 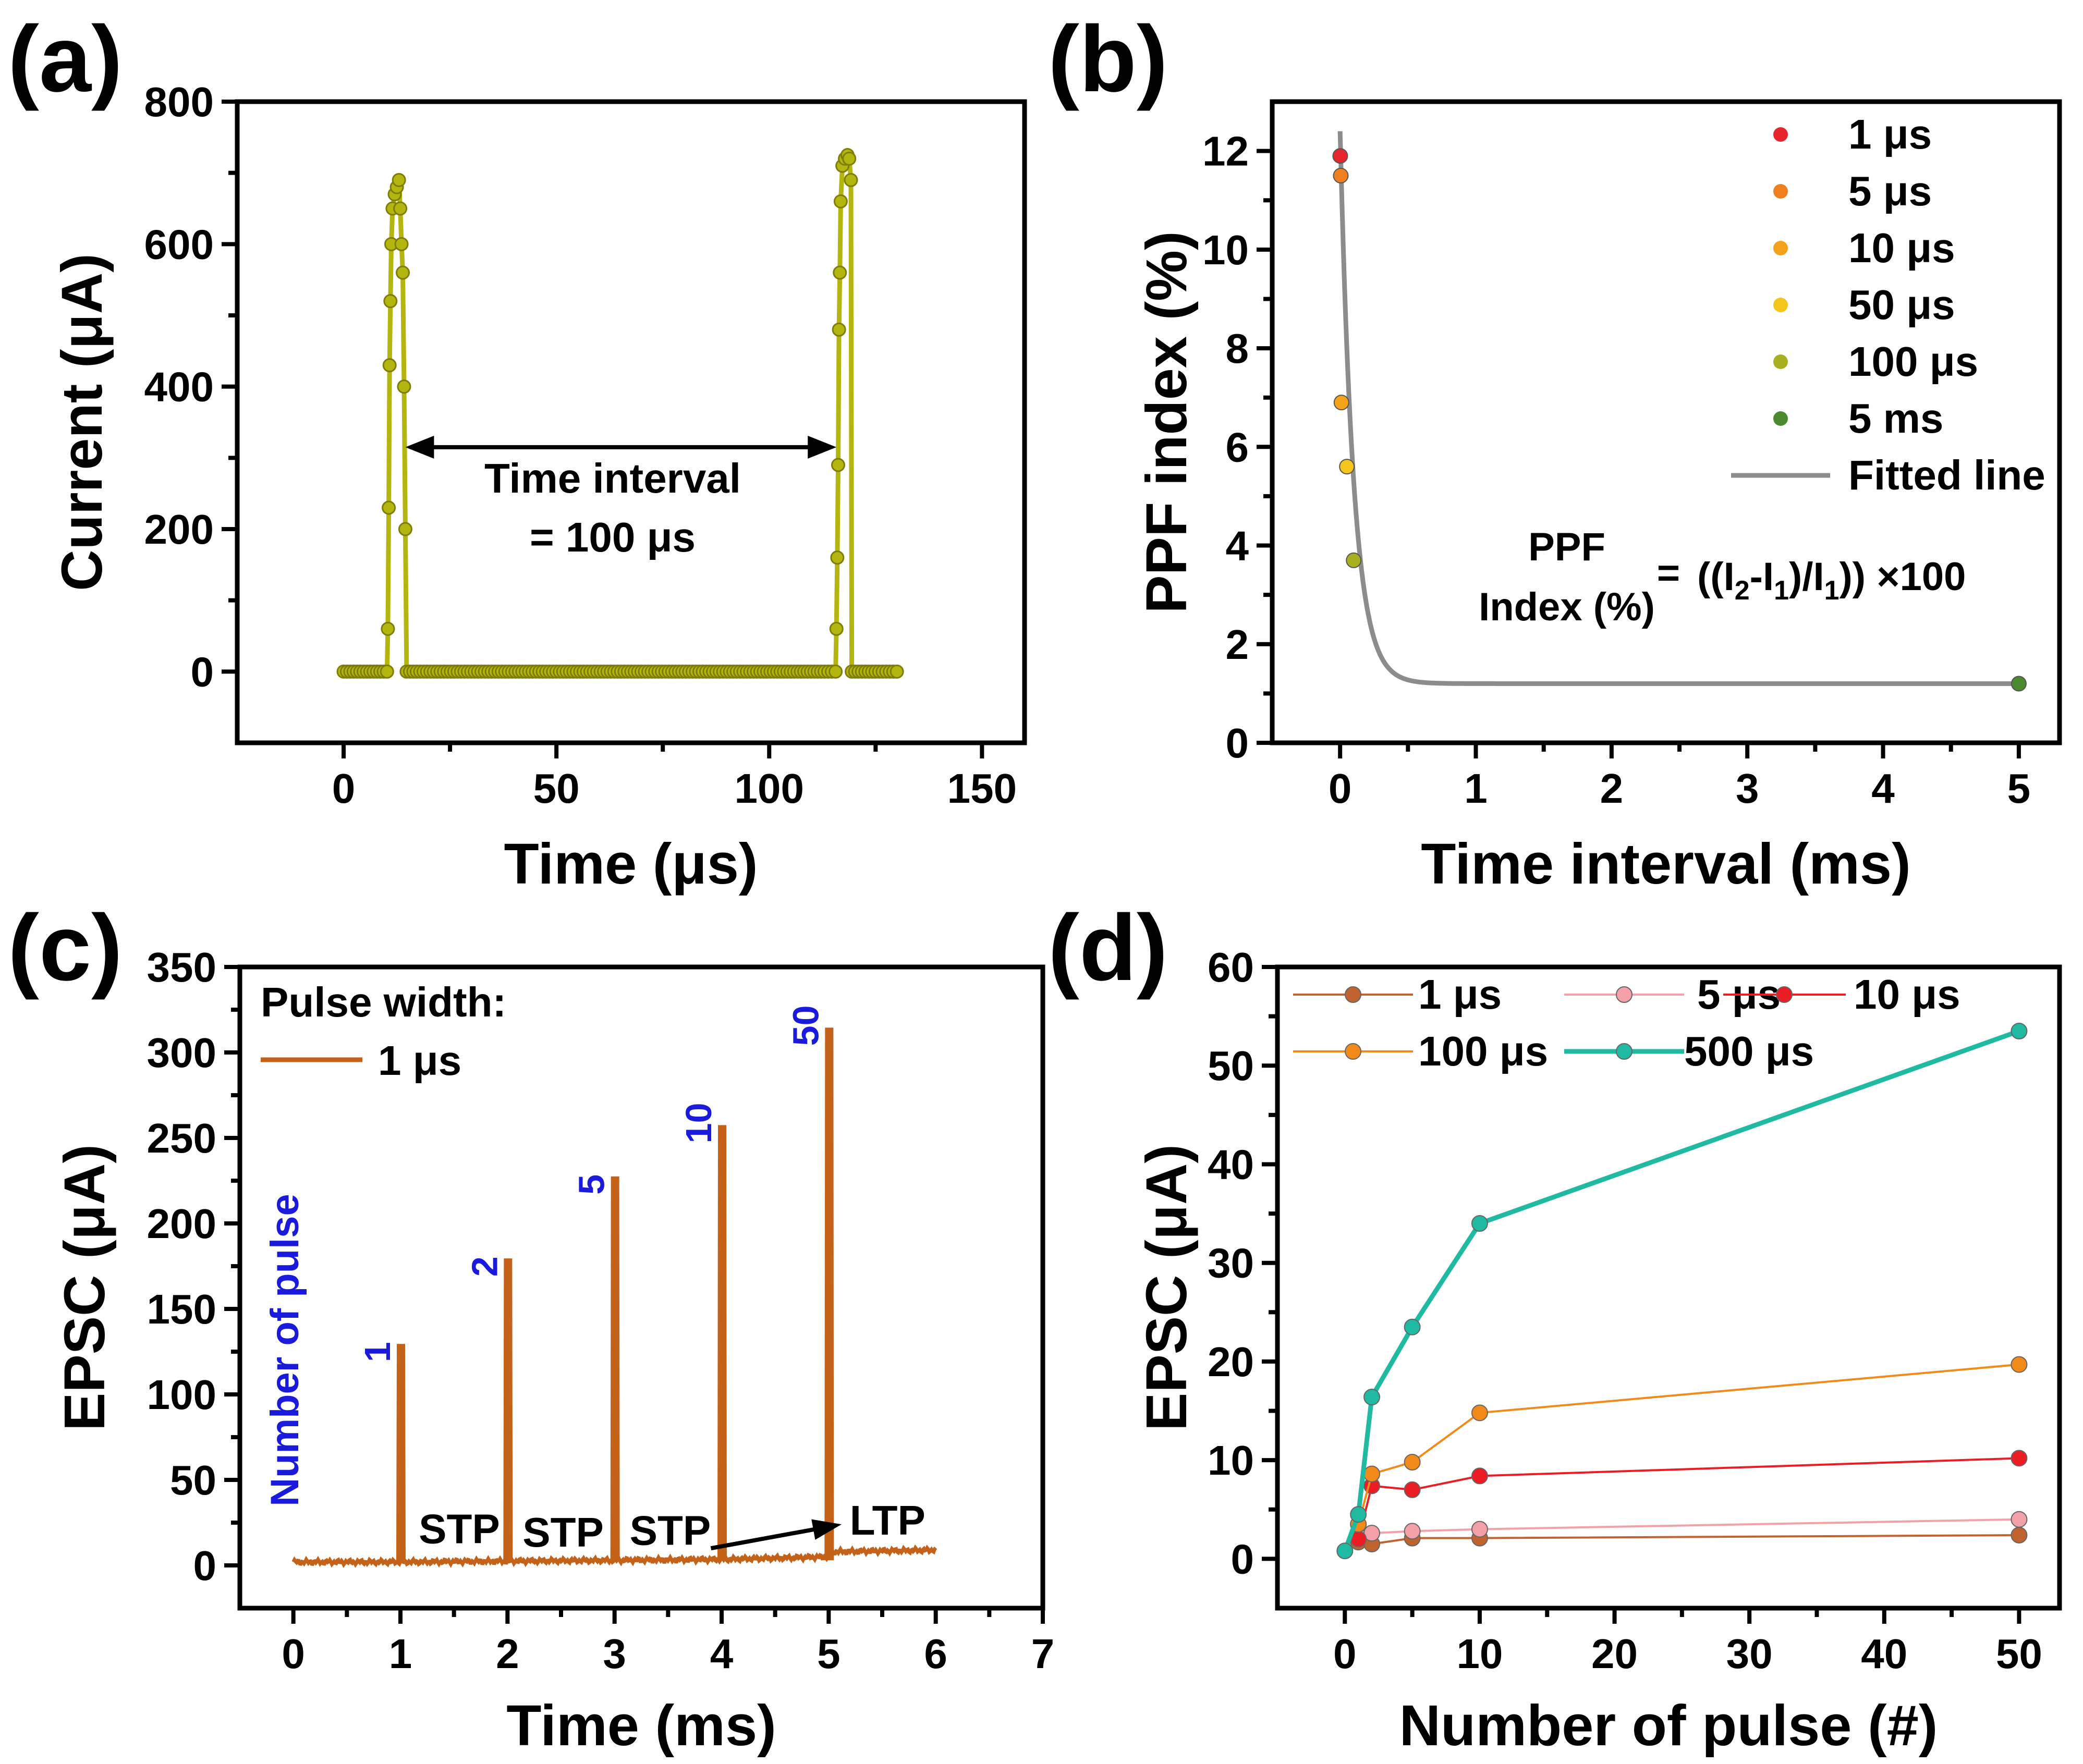 I want to click on legend-label-500us: 500 μs, so click(x=1749, y=1051).